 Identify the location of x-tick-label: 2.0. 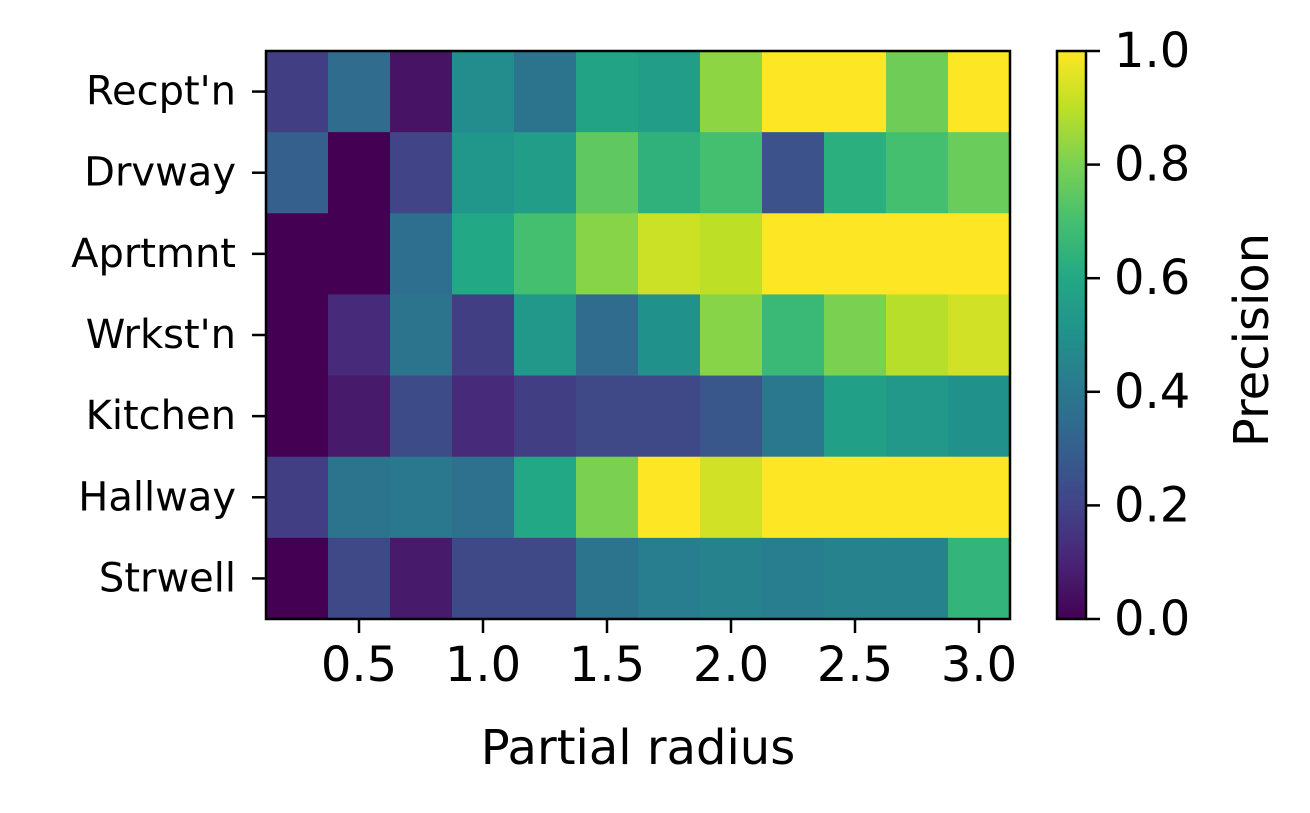
(731, 665).